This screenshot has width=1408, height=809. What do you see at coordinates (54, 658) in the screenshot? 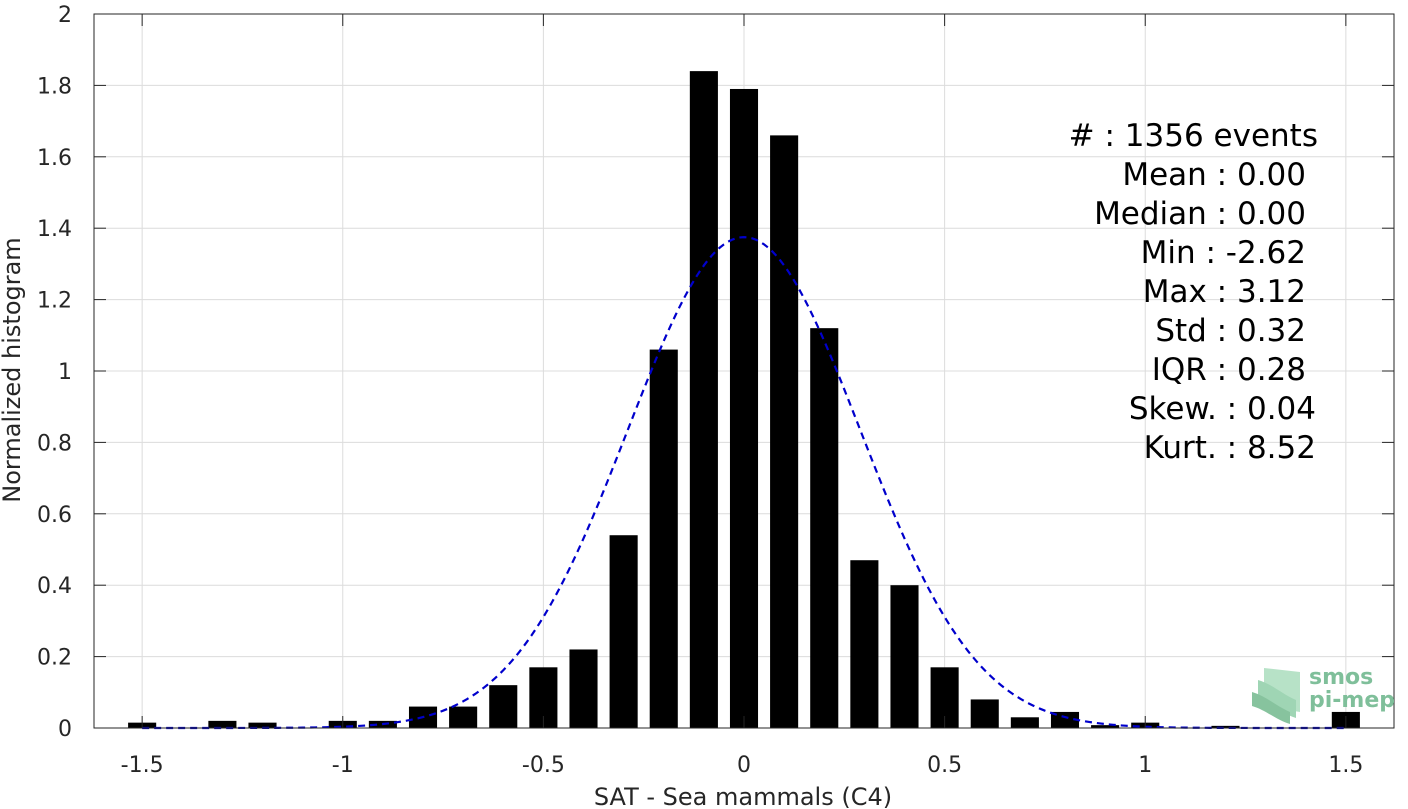
I see `y-tick-label: 0.2` at bounding box center [54, 658].